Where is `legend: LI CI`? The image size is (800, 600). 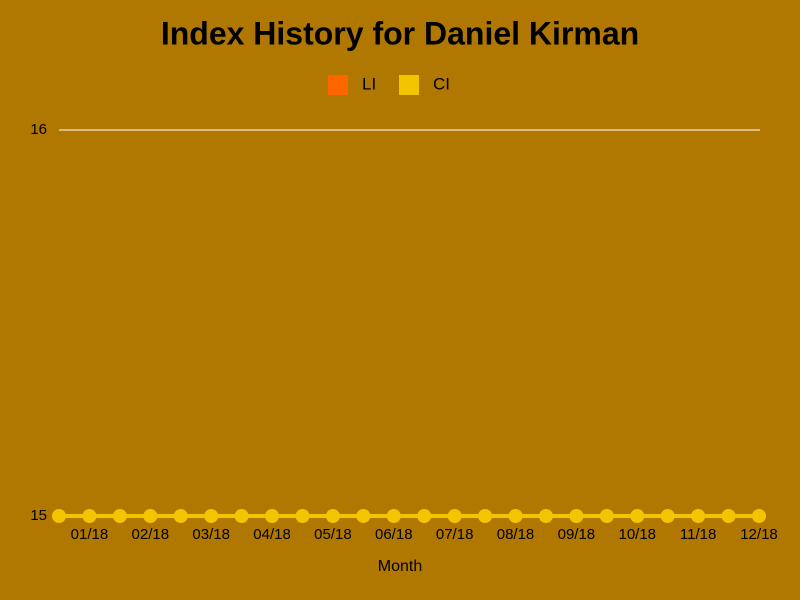 legend: LI CI is located at coordinates (389, 84).